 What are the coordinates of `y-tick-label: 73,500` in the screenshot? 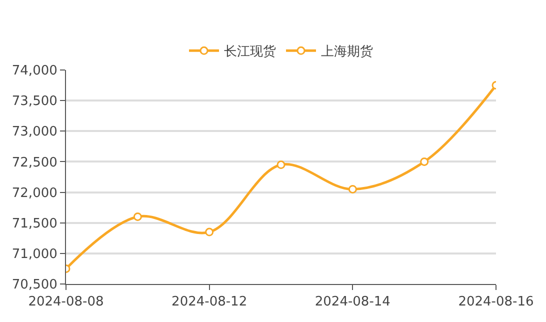 It's located at (35, 102).